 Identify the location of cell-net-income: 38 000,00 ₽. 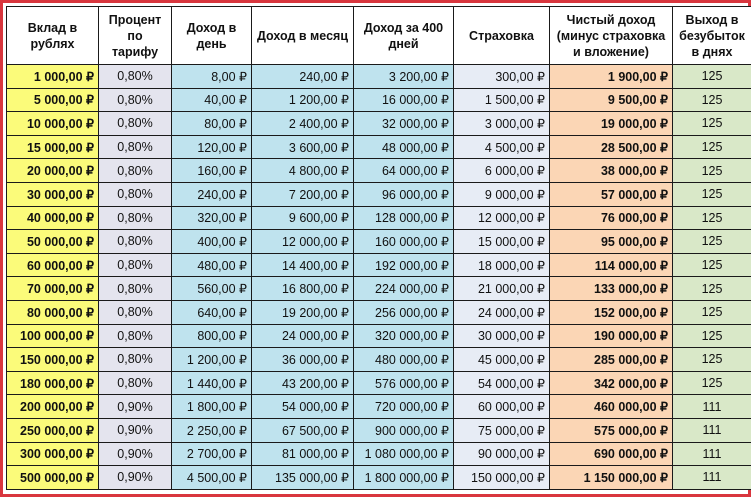
(611, 170).